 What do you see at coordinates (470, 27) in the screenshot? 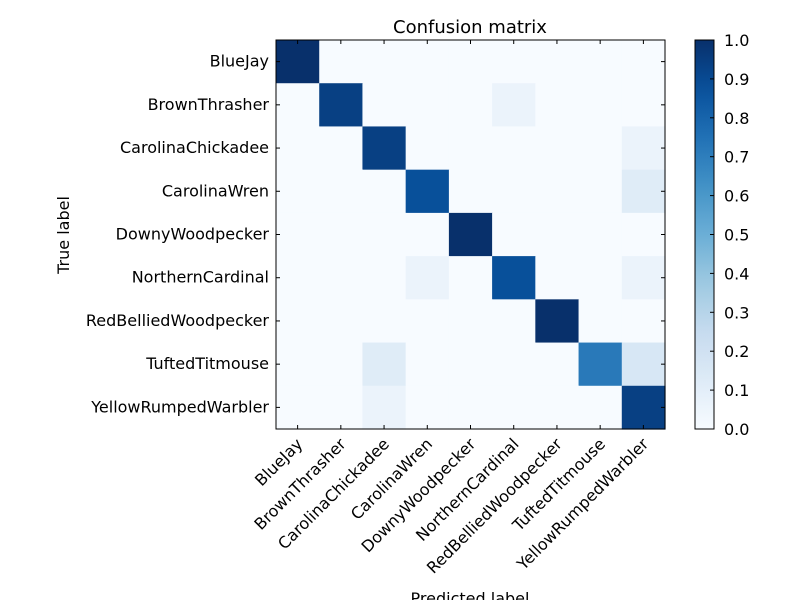
I see `chart-title: Confusion matrix` at bounding box center [470, 27].